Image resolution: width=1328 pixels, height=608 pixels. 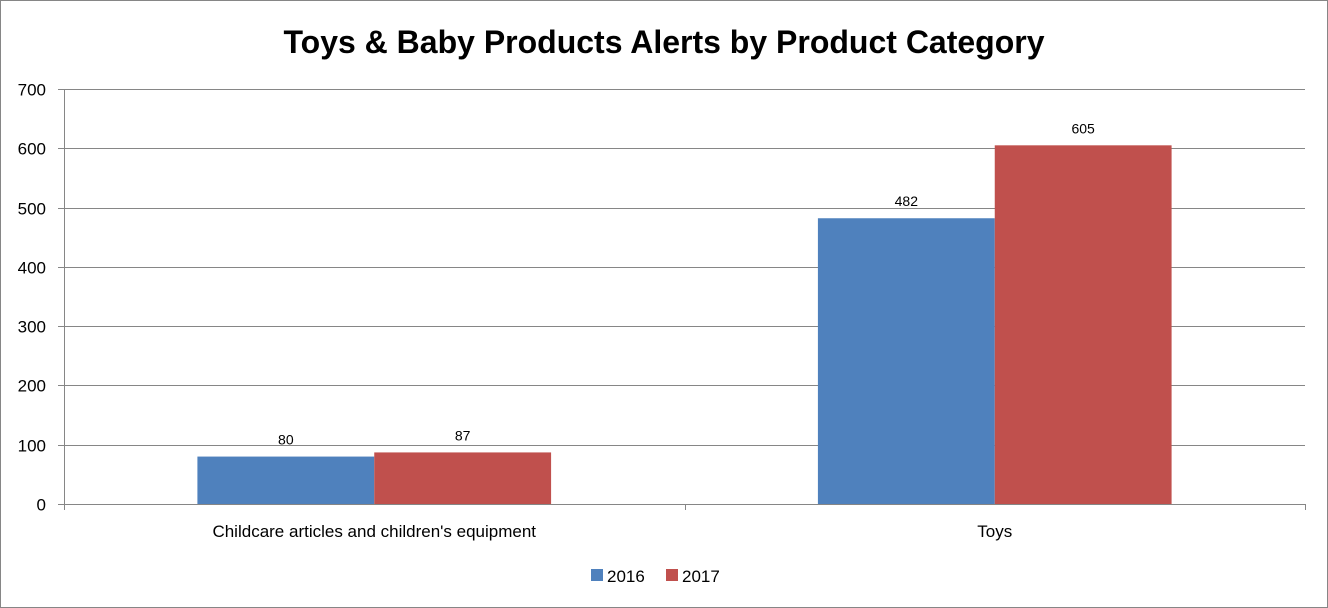 I want to click on legend: 2016 2017, so click(x=655, y=576).